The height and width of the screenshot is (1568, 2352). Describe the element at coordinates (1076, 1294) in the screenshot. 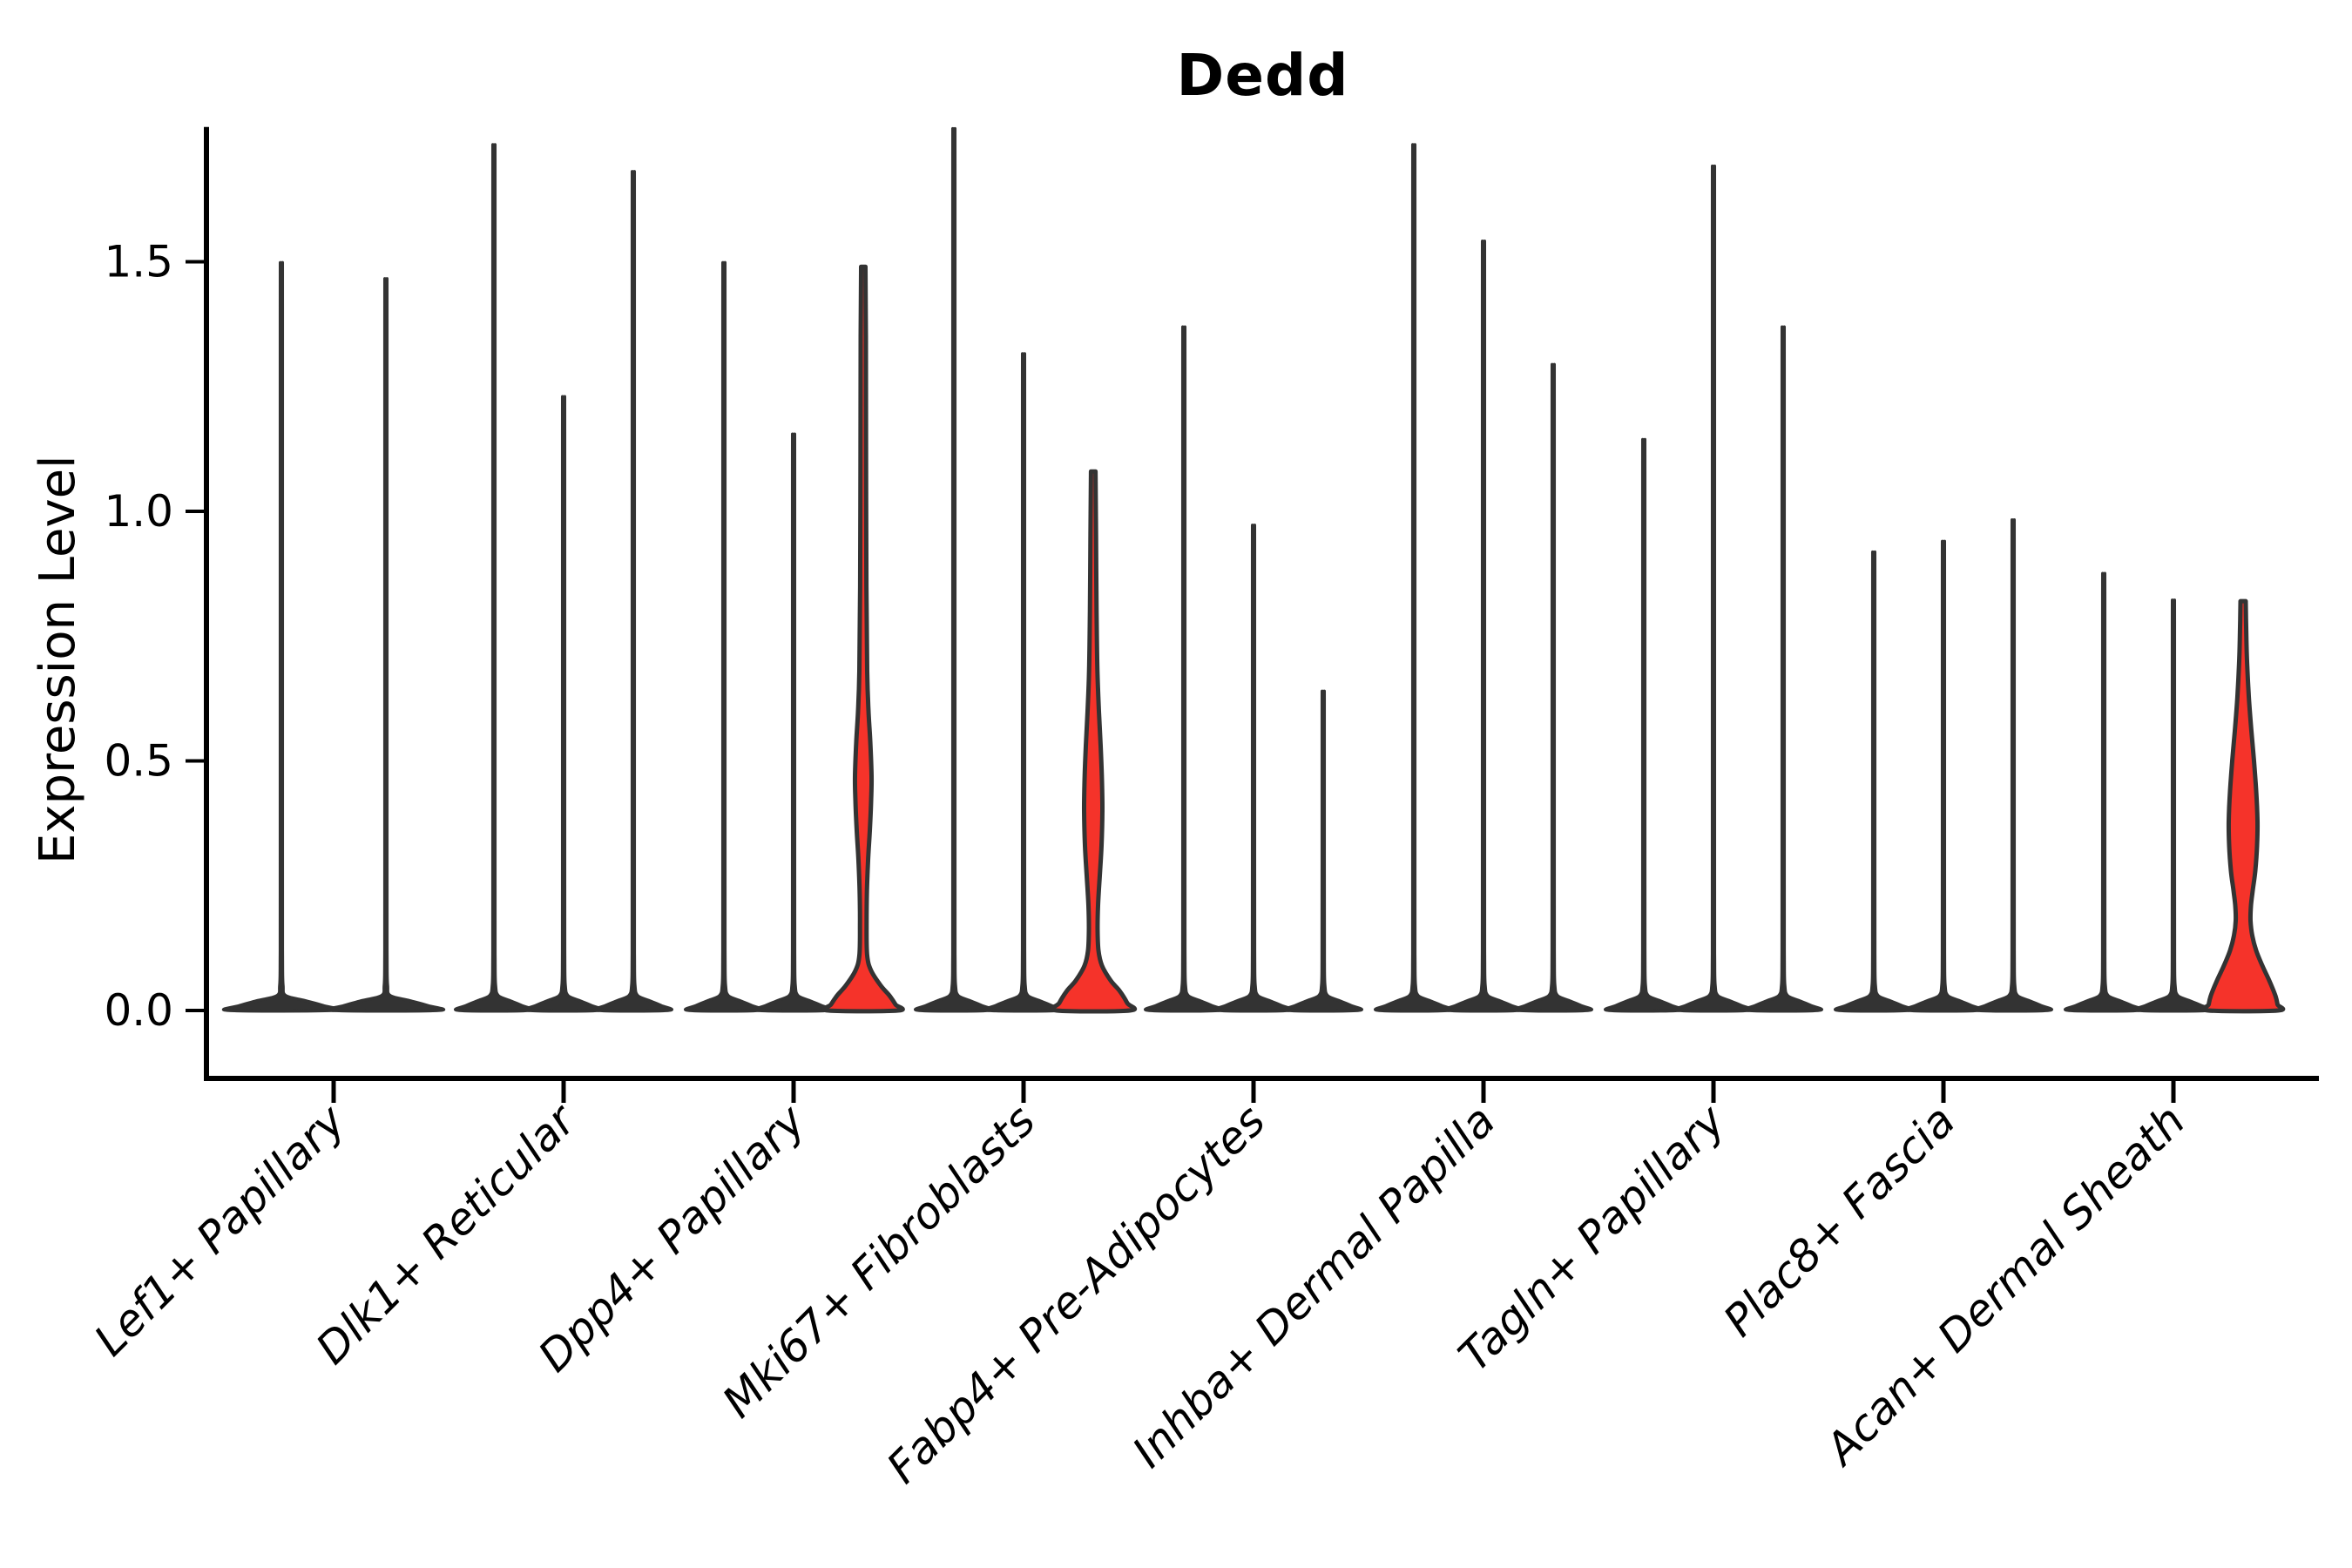

I see `x-tick-label: Fabp4+ Pre-Adipocytes` at that location.